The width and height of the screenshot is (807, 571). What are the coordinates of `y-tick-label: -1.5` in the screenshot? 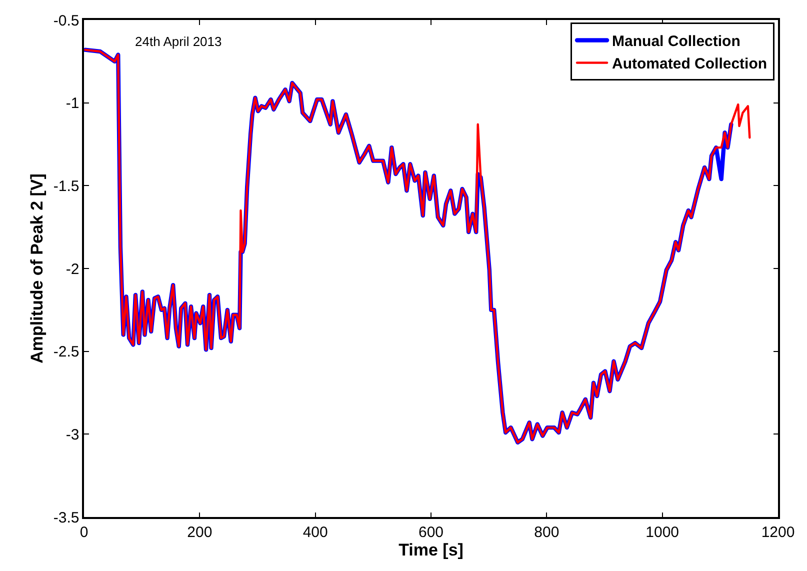 It's located at (66, 186).